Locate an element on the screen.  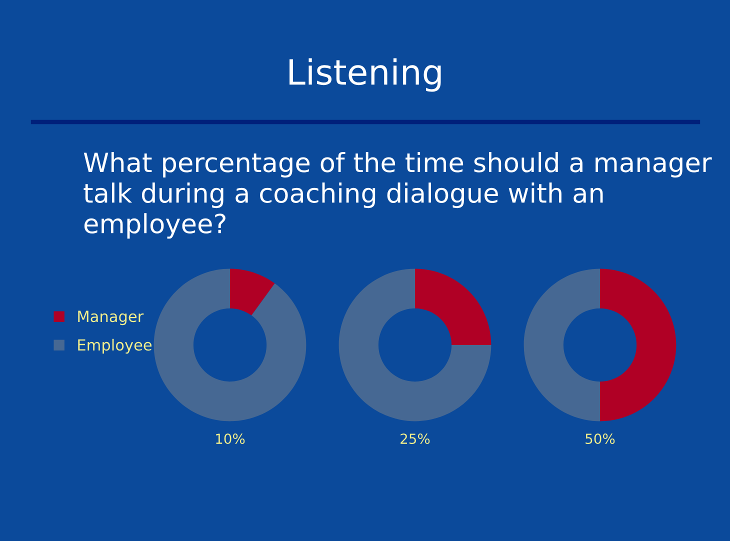
chart-subtitle: What percentage of the time should a manager talk during a coaching dialogue with an employee? is located at coordinates (398, 195).